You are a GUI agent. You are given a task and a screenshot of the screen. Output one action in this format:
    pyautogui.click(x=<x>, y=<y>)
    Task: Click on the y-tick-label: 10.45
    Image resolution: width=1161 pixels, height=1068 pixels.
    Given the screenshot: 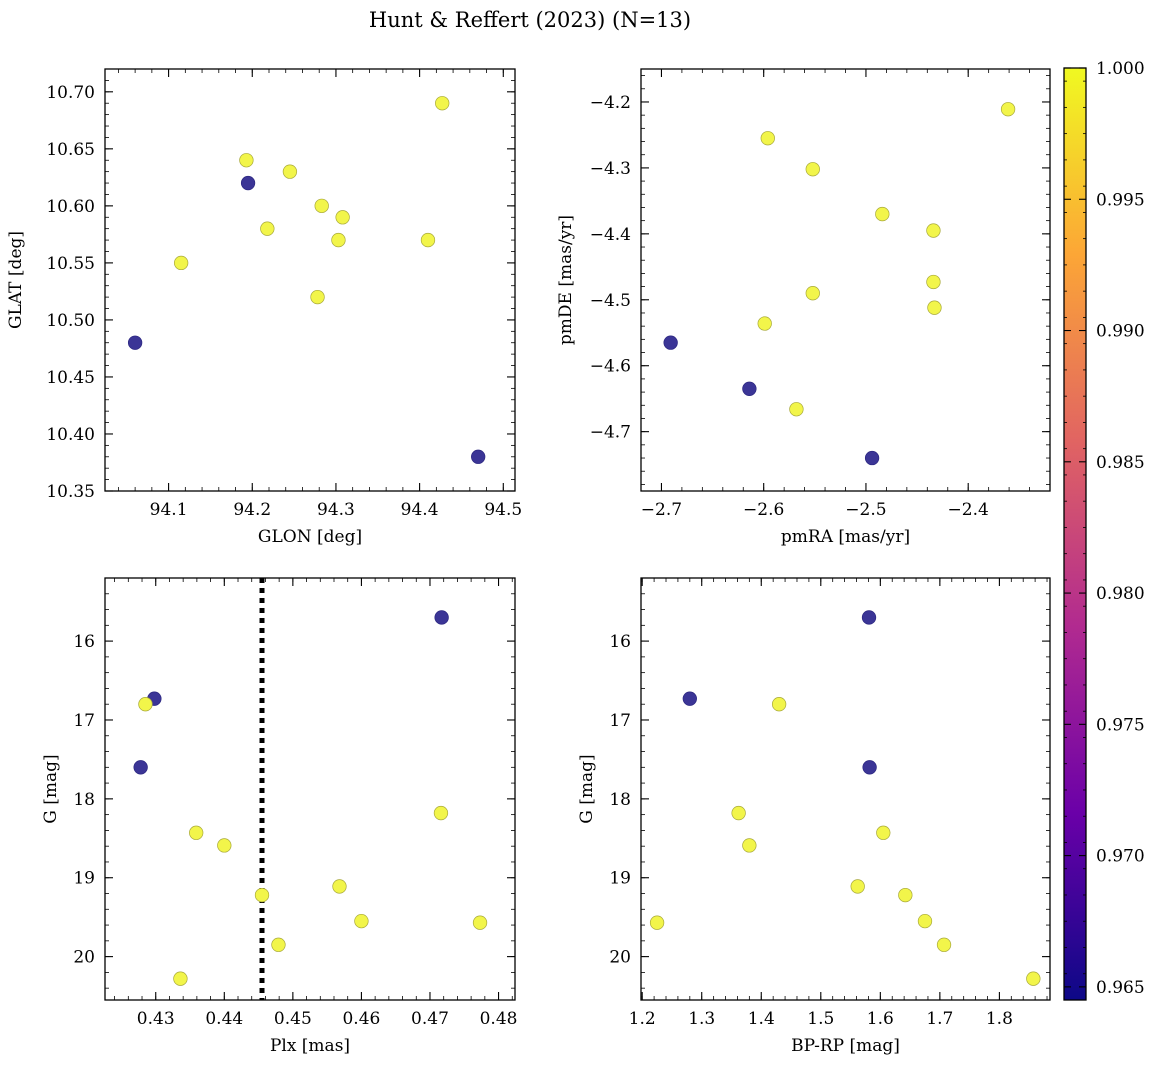 What is the action you would take?
    pyautogui.click(x=70, y=378)
    